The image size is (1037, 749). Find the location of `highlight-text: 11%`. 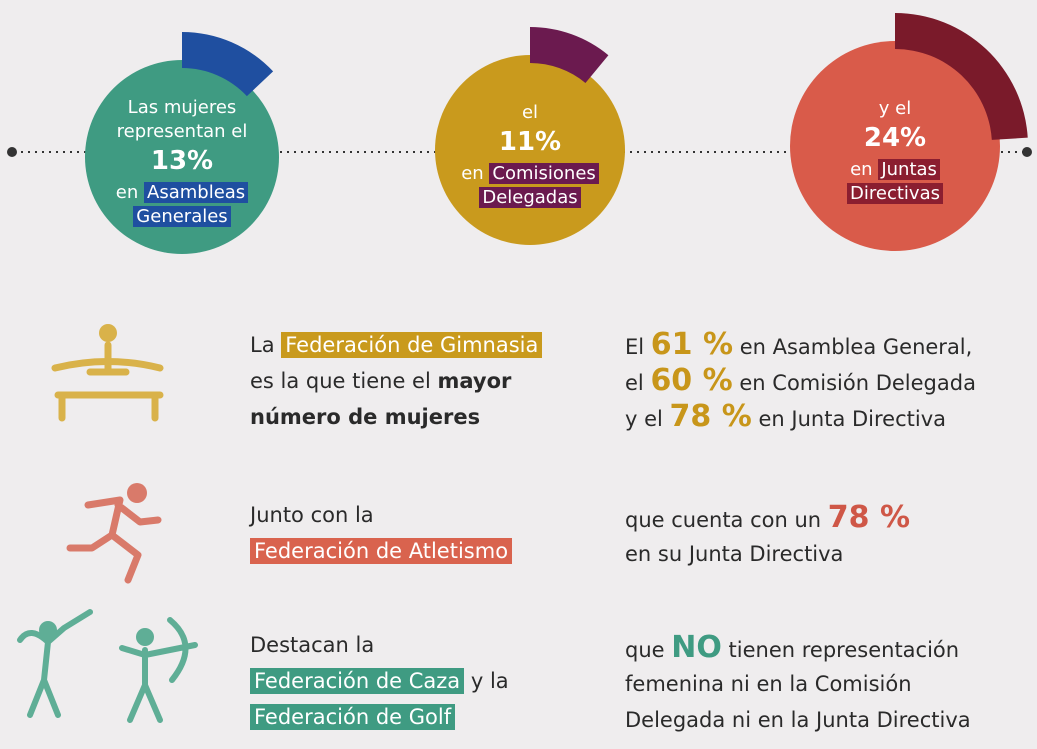

highlight-text: 11% is located at coordinates (530, 142).